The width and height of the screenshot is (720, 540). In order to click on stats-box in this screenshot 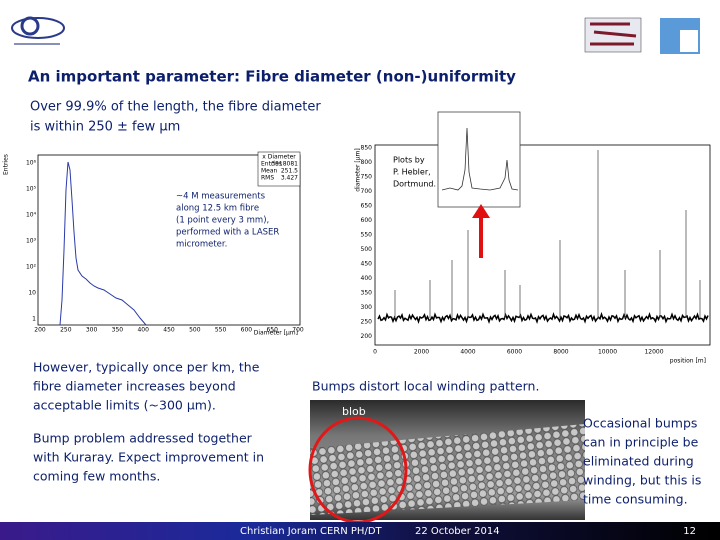, I will do `click(279, 169)`.